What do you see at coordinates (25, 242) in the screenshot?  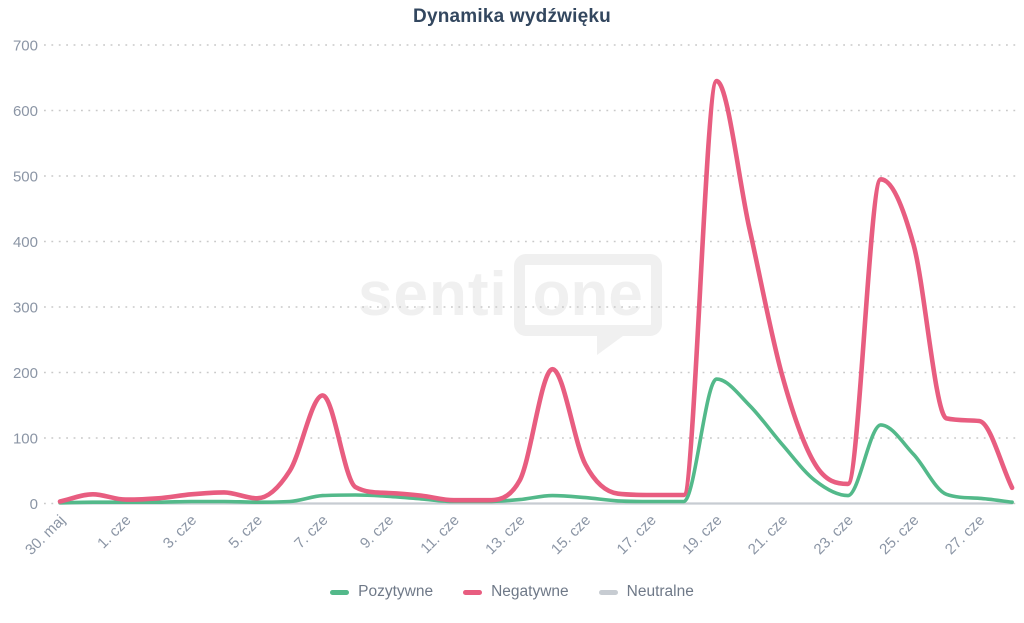 I see `y-axis-label: 400` at bounding box center [25, 242].